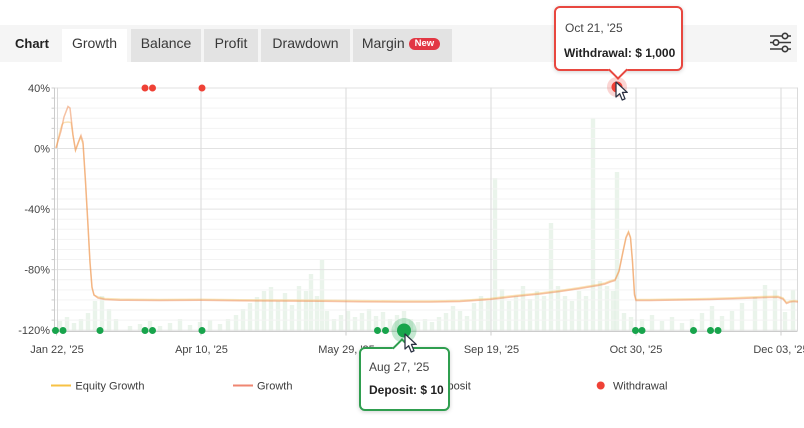 This screenshot has height=428, width=804. I want to click on svg-text: 0%, so click(42, 150).